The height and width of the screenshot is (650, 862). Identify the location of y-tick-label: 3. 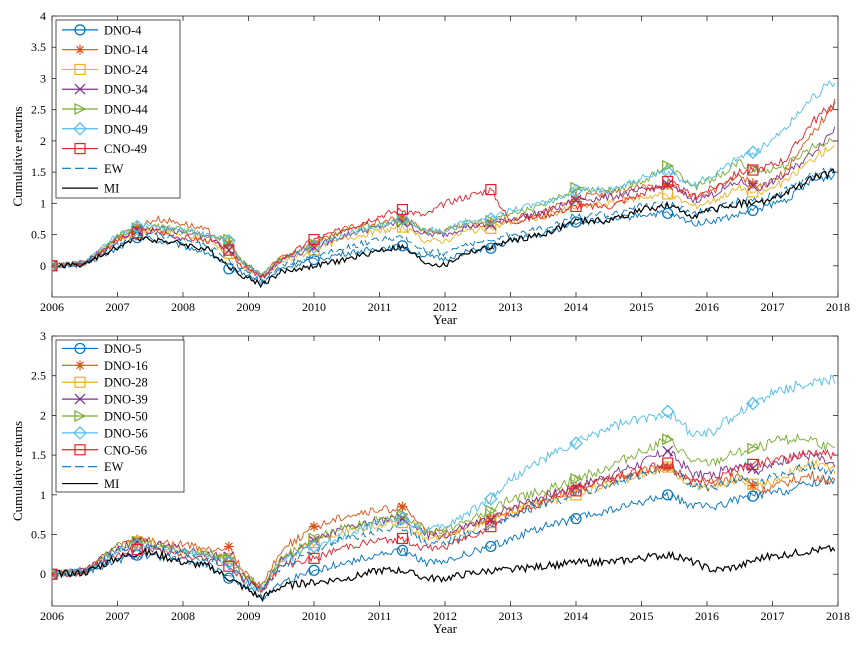
(43, 336).